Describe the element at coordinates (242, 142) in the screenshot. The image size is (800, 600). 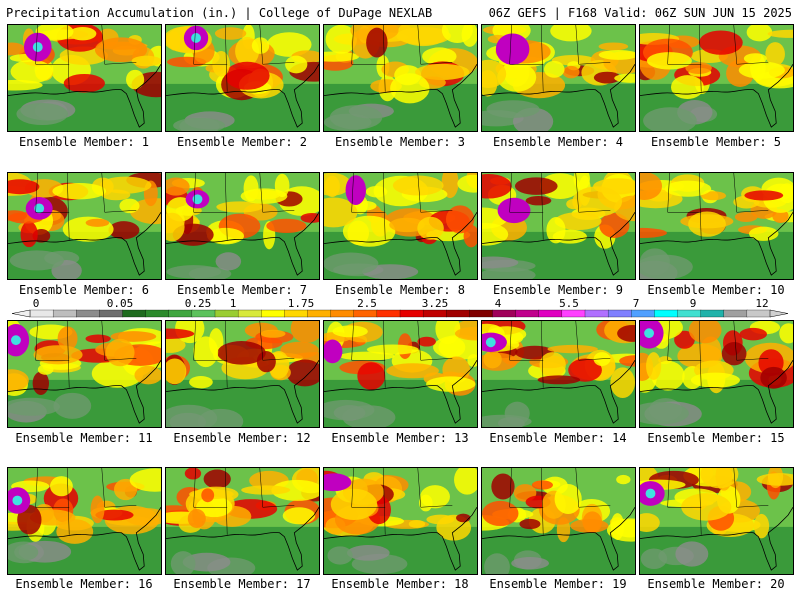
I see `ensemble-member-label: Ensemble Member: 2` at that location.